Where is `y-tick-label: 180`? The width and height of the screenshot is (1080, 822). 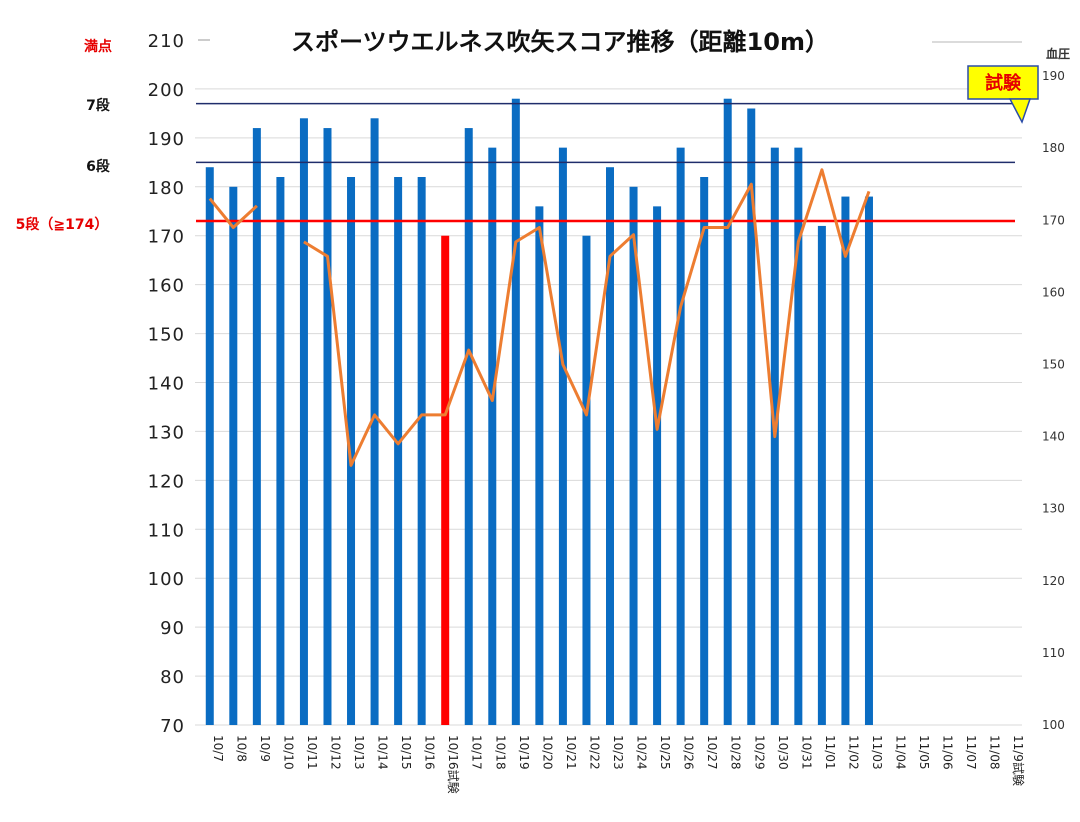 y-tick-label: 180 is located at coordinates (166, 188).